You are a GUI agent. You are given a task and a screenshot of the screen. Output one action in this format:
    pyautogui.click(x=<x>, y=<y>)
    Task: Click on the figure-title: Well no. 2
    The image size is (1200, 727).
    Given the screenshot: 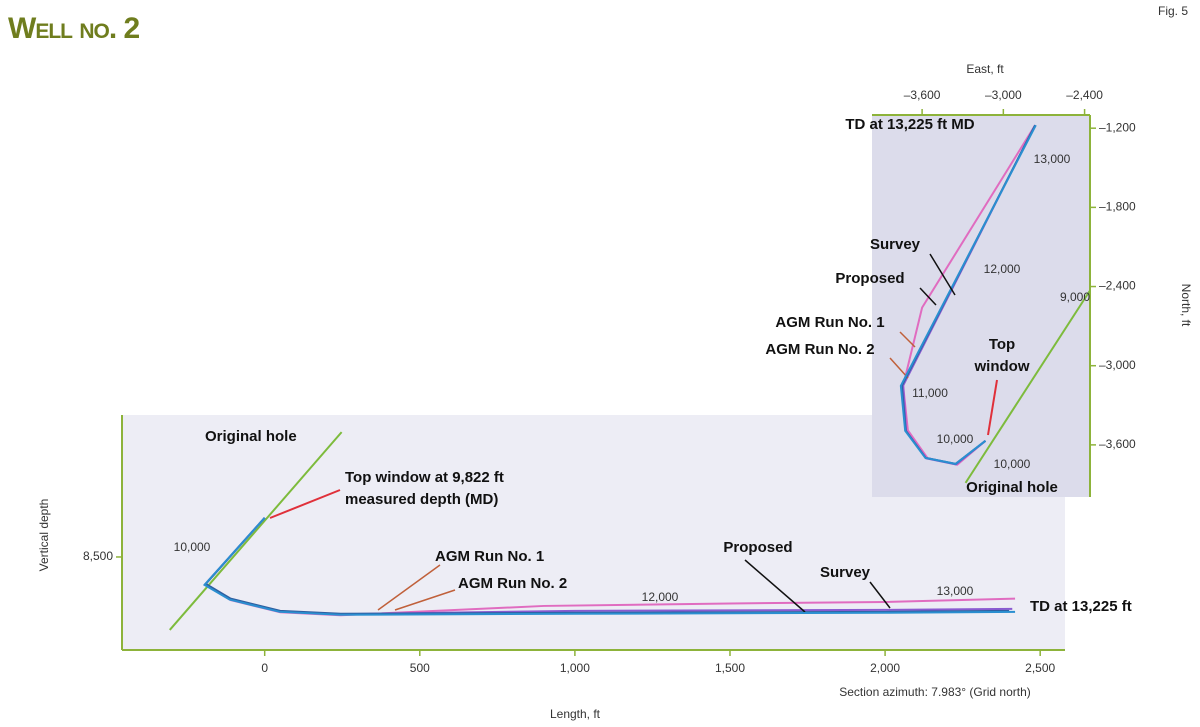 What is the action you would take?
    pyautogui.click(x=73, y=28)
    